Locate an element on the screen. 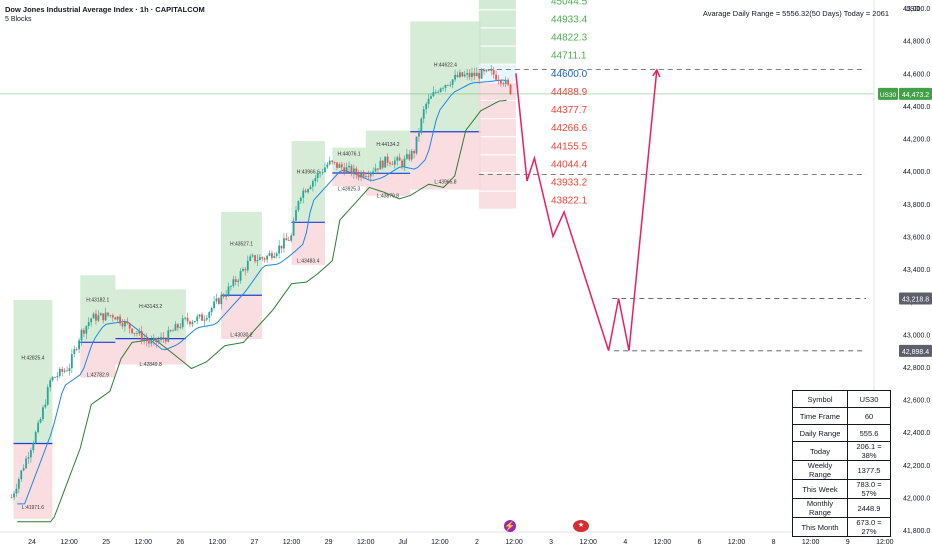 Image resolution: width=932 pixels, height=550 pixels. block-low-label: L:43965.8 is located at coordinates (445, 183).